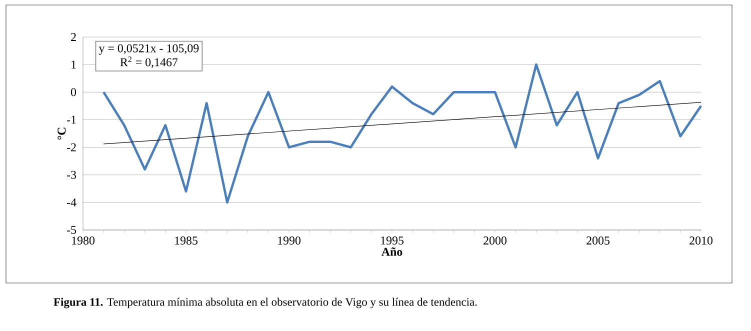  Describe the element at coordinates (71, 147) in the screenshot. I see `y-tick-label: -2` at that location.